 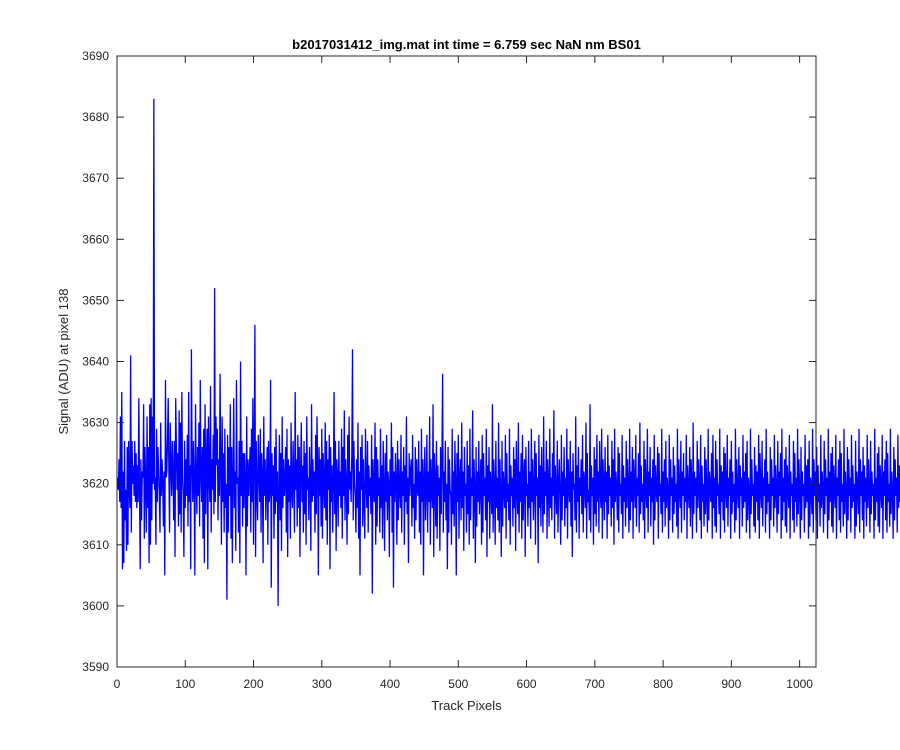 What do you see at coordinates (95, 362) in the screenshot?
I see `y-tick-label-5: 3640` at bounding box center [95, 362].